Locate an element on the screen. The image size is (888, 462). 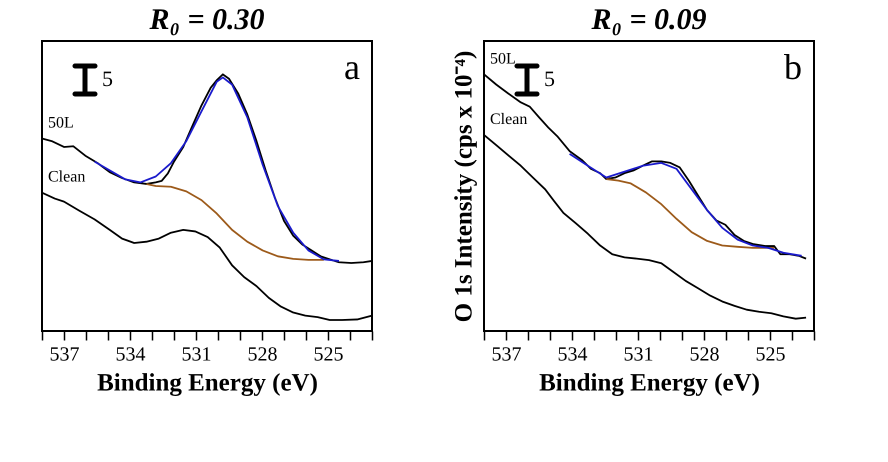
chart-title: R₀ = 0.09 is located at coordinates (648, 19).